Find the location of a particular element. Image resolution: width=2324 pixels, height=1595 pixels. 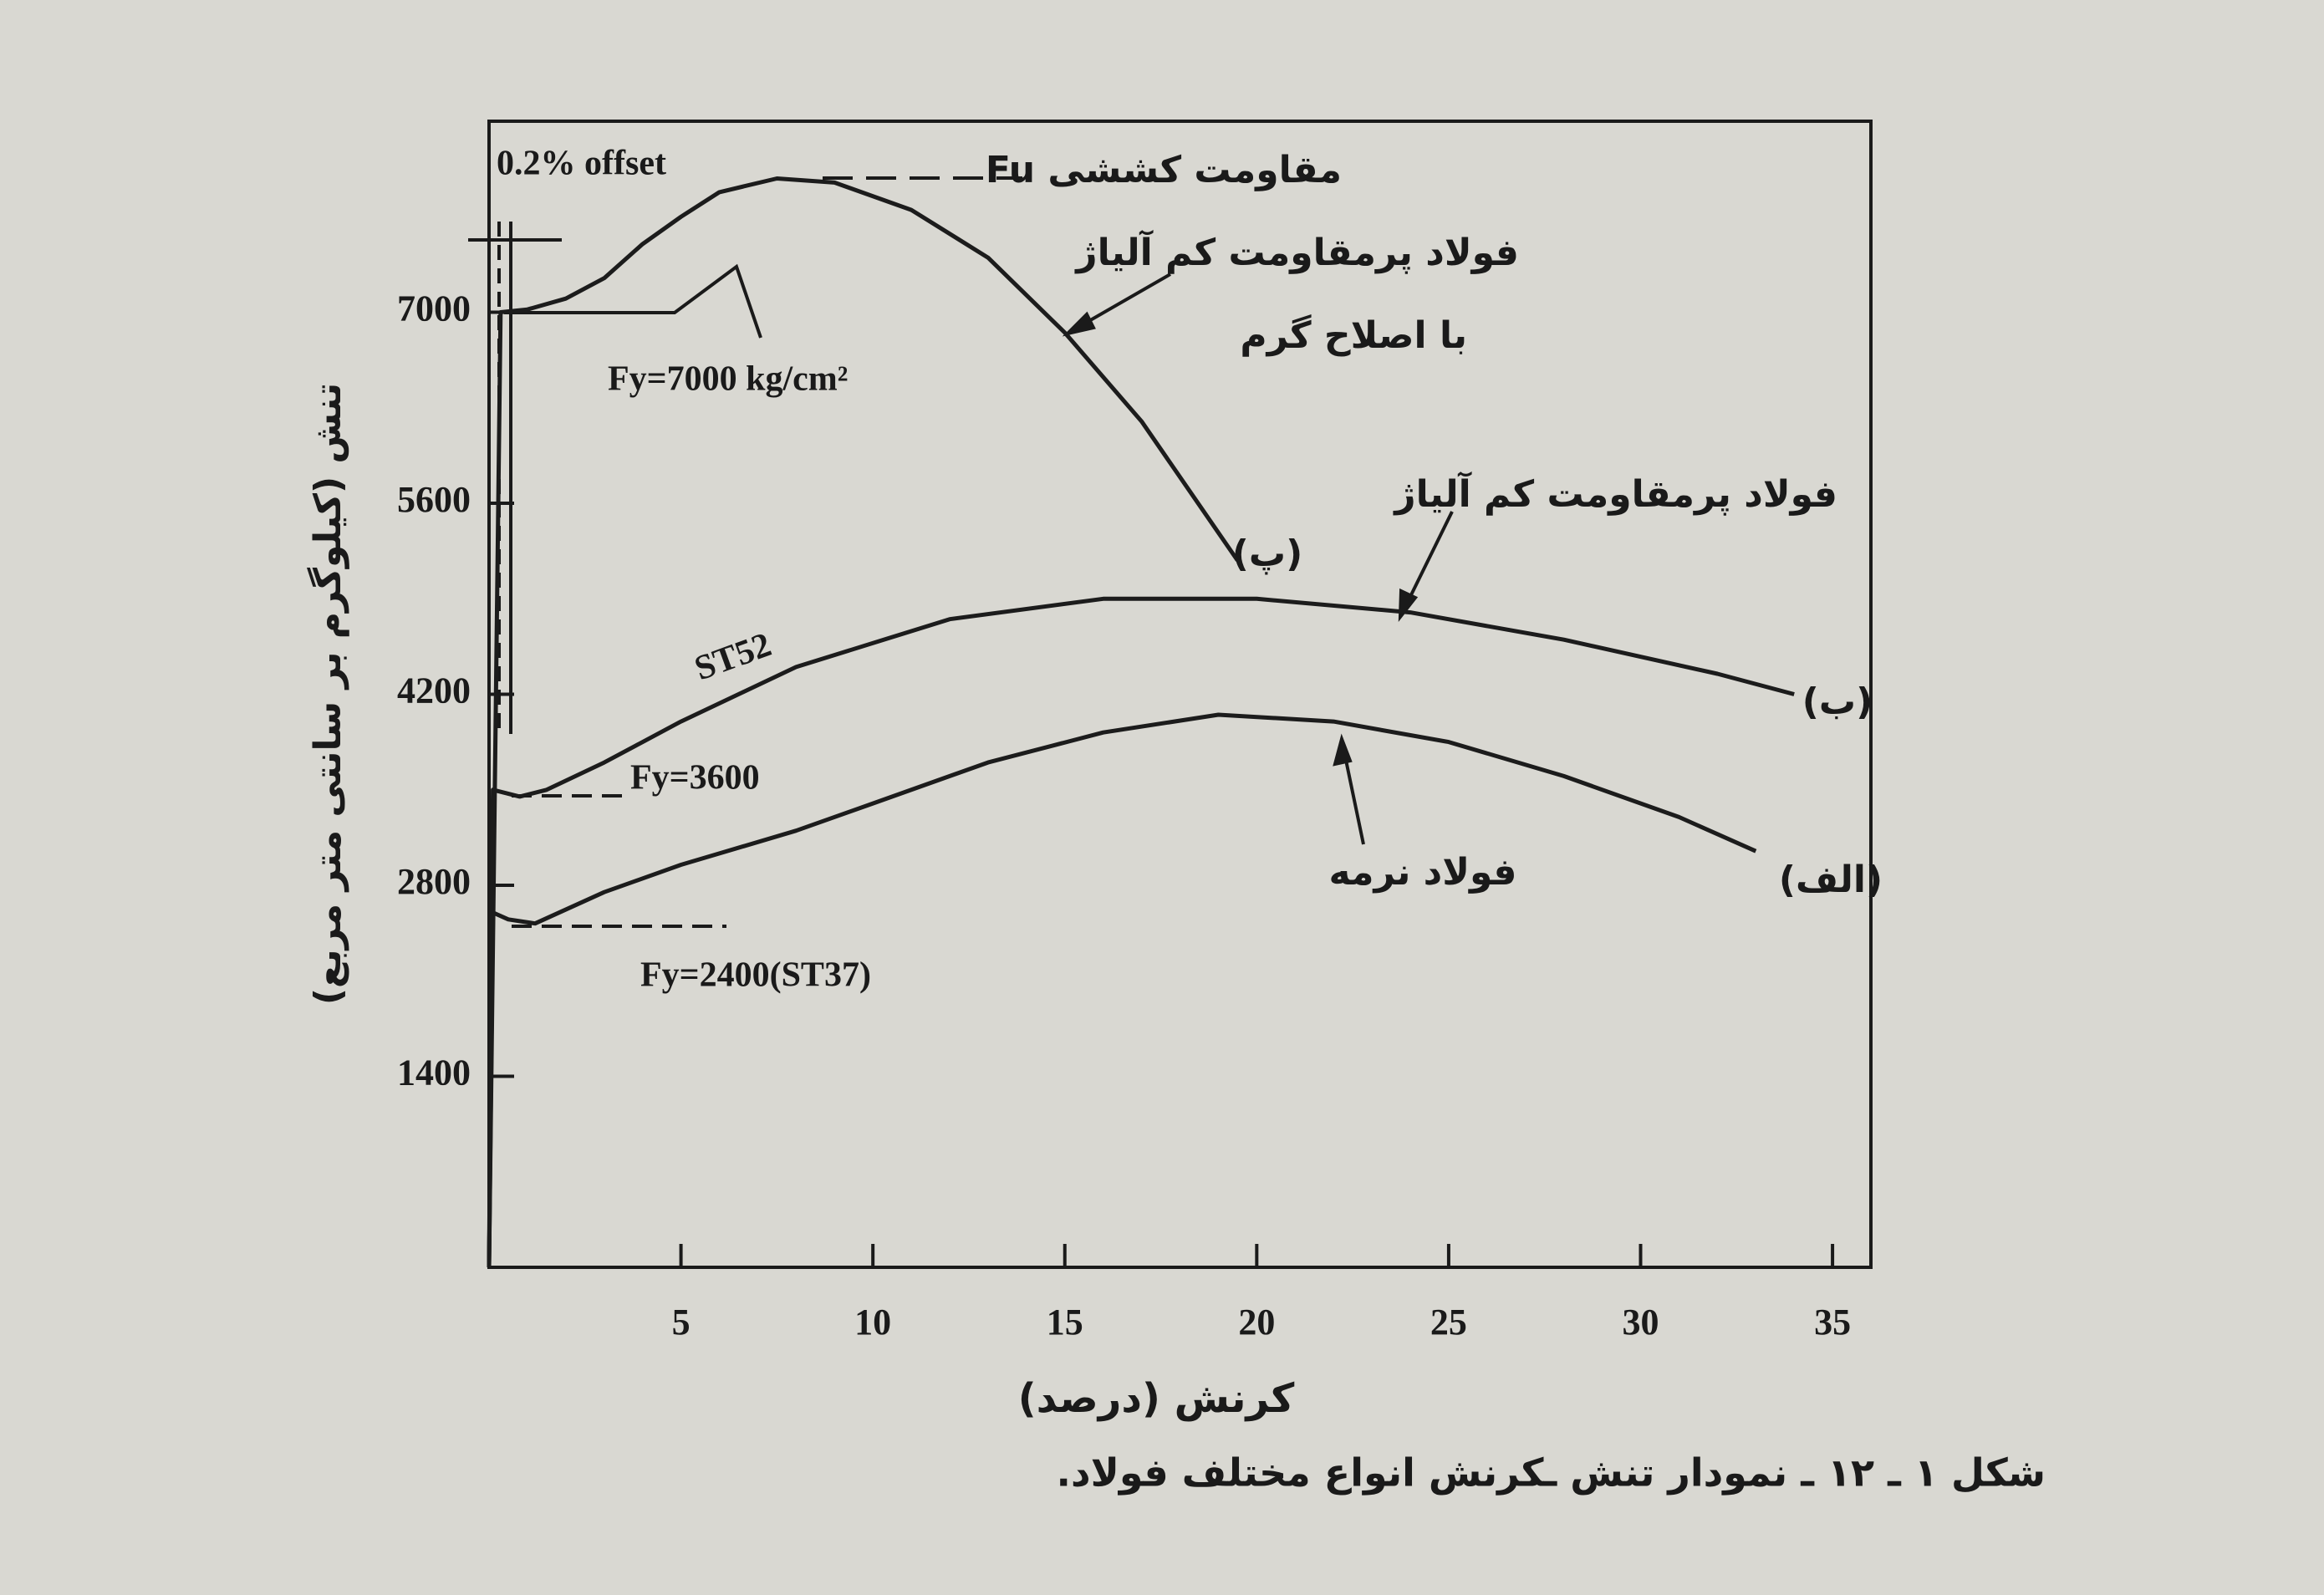

annotation: Fy=3600 is located at coordinates (695, 779).